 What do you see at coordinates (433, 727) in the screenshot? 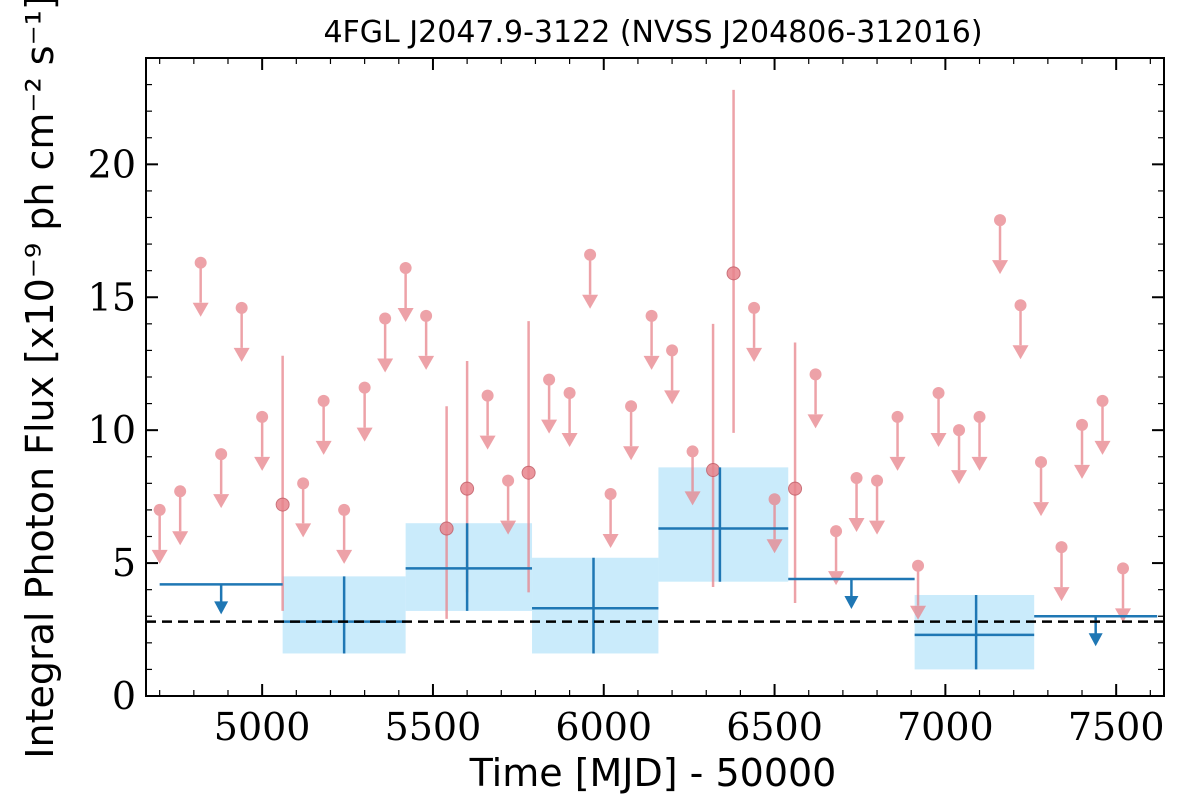
I see `x-tick-label: 5500` at bounding box center [433, 727].